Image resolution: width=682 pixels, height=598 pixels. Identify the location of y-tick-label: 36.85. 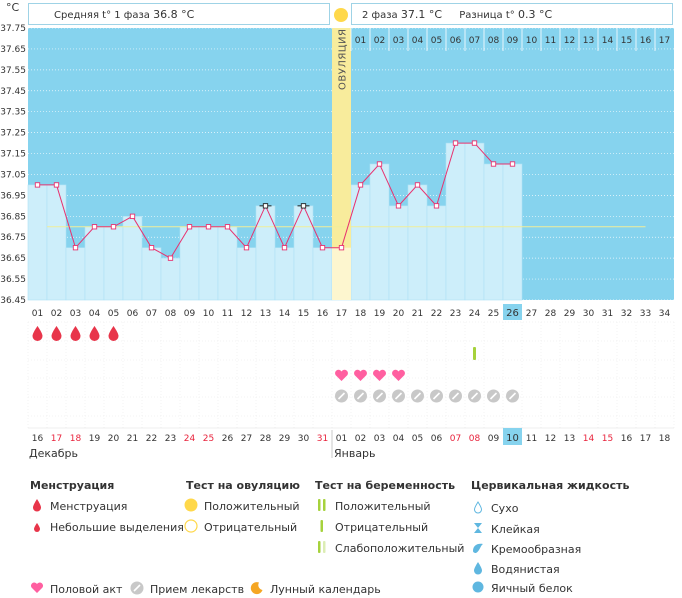
(13, 217).